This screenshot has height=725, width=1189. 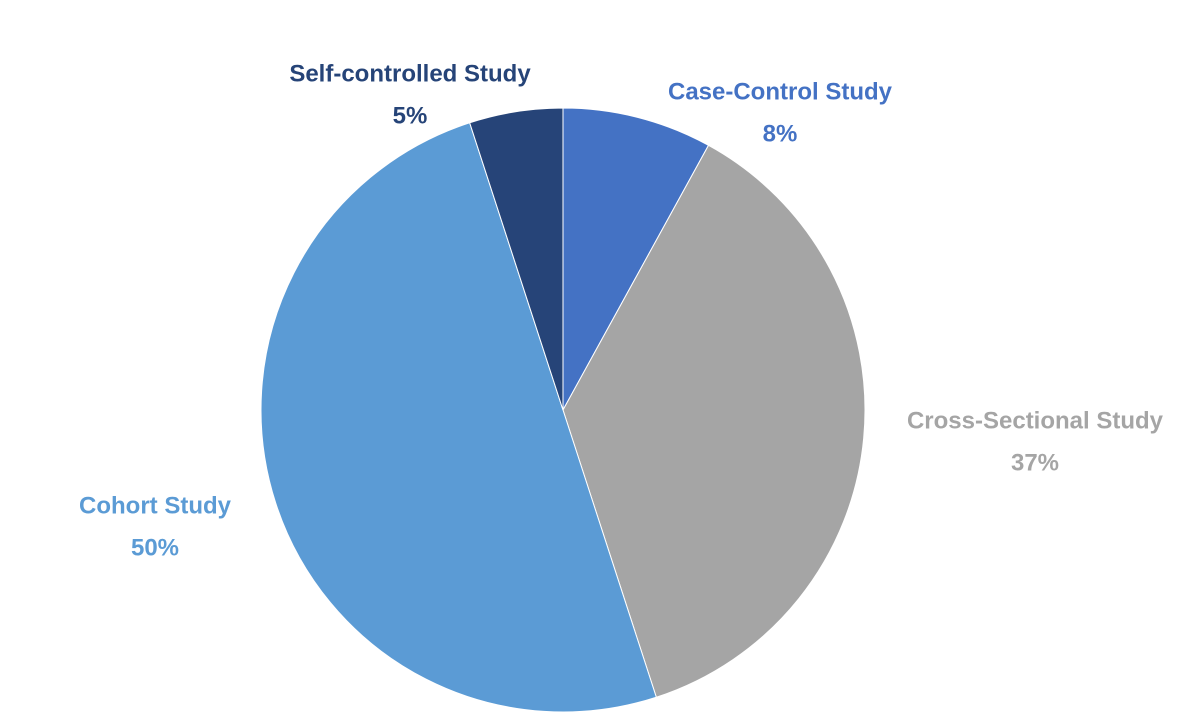 What do you see at coordinates (780, 91) in the screenshot?
I see `slice-category-label: Case-Control Study` at bounding box center [780, 91].